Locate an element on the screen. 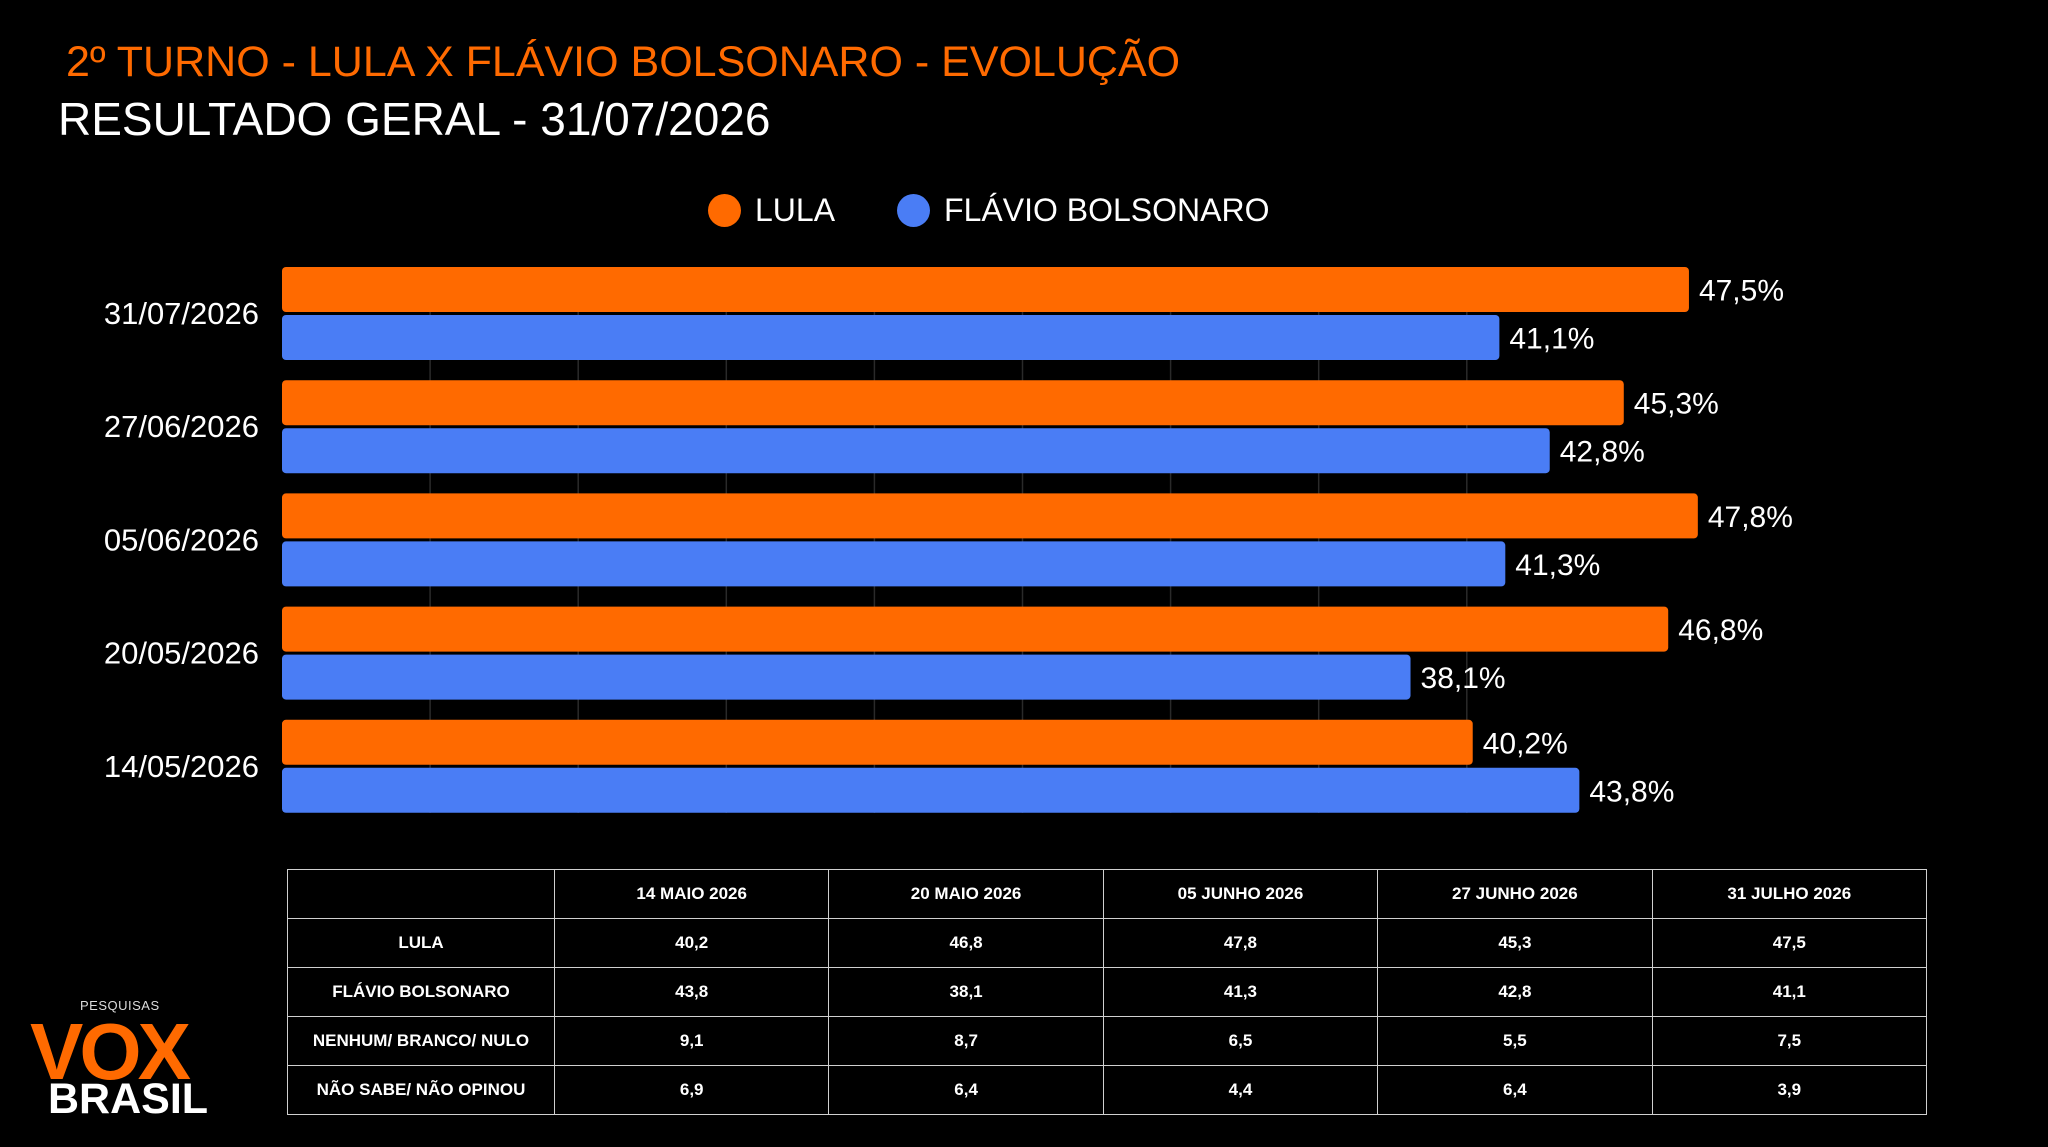 The width and height of the screenshot is (2048, 1147). table-header-cell: 31 JULHO 2026 is located at coordinates (1789, 894).